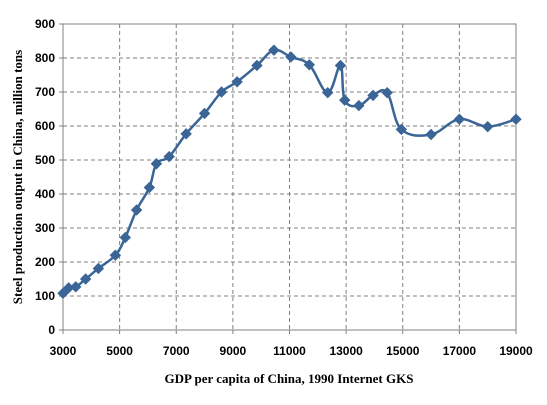 This screenshot has width=547, height=405. I want to click on y-tick-label: 900, so click(45, 24).